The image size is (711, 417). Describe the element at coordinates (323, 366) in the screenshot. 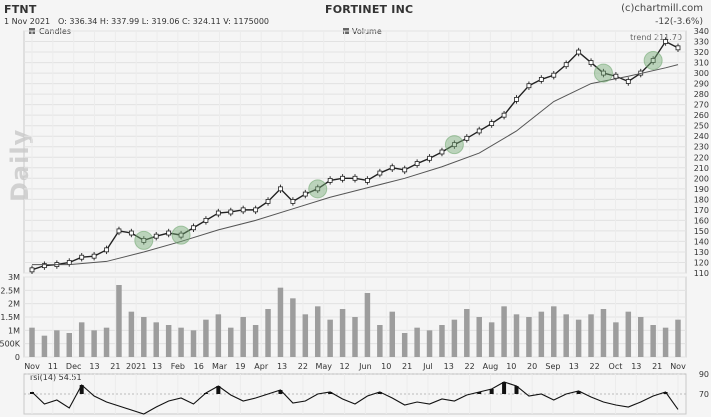

I see `x-tick-label: May` at that location.